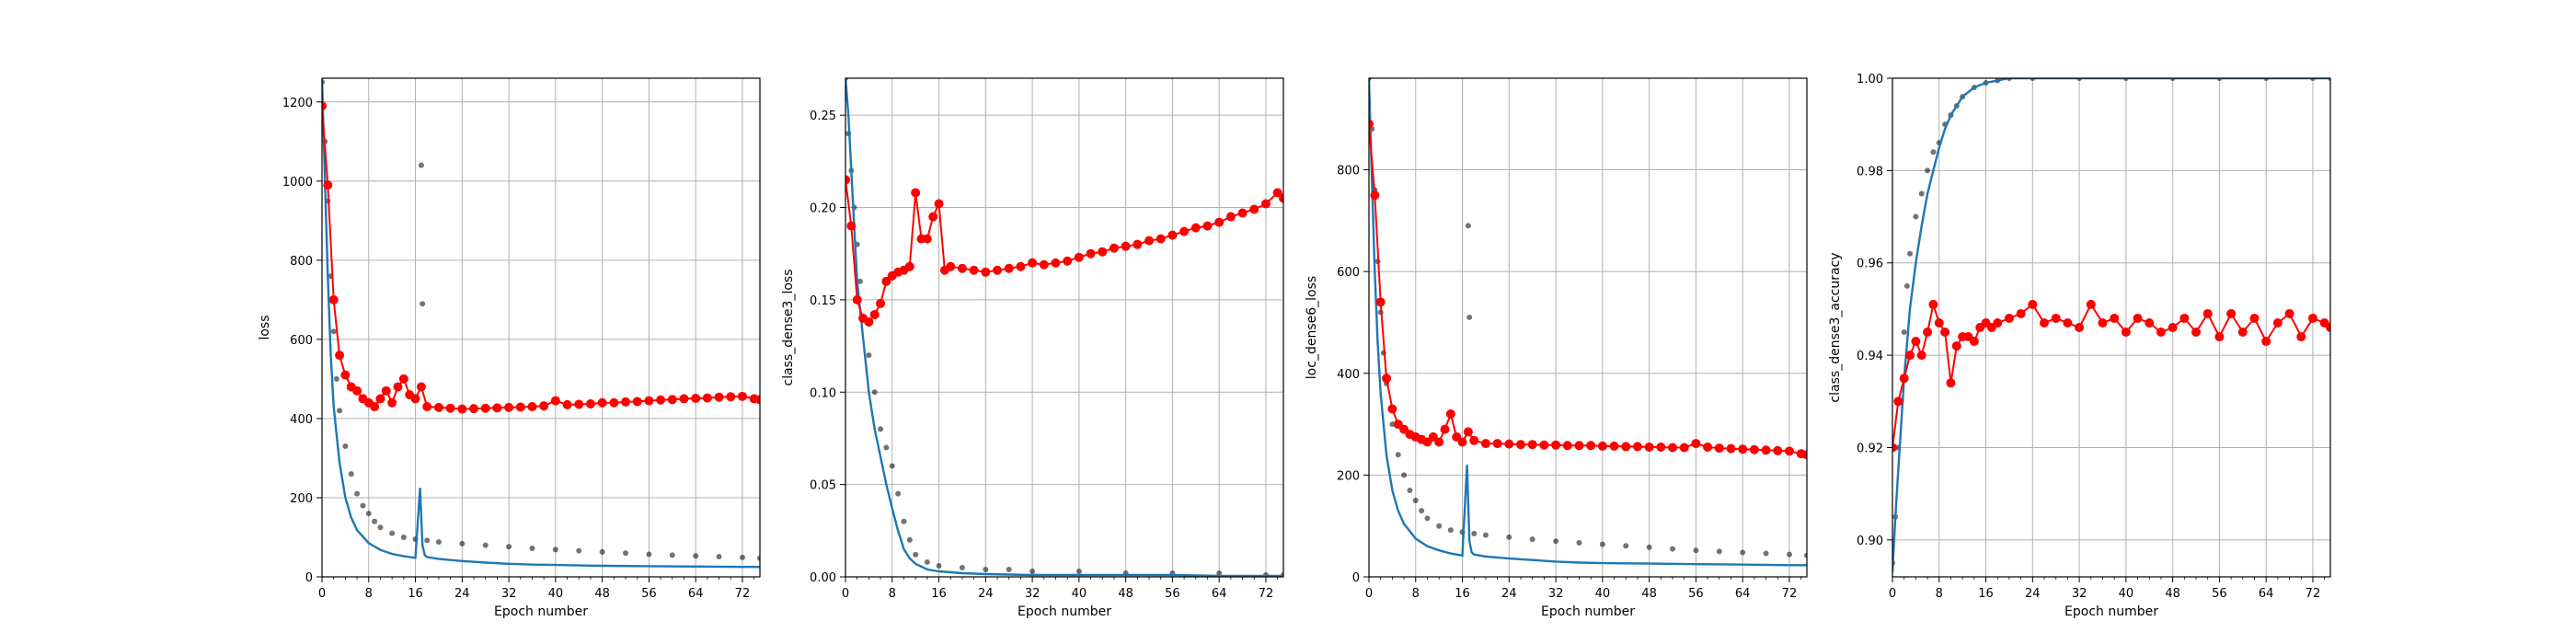 Image resolution: width=2576 pixels, height=644 pixels. Describe the element at coordinates (369, 594) in the screenshot. I see `x-tick-label: 8` at that location.